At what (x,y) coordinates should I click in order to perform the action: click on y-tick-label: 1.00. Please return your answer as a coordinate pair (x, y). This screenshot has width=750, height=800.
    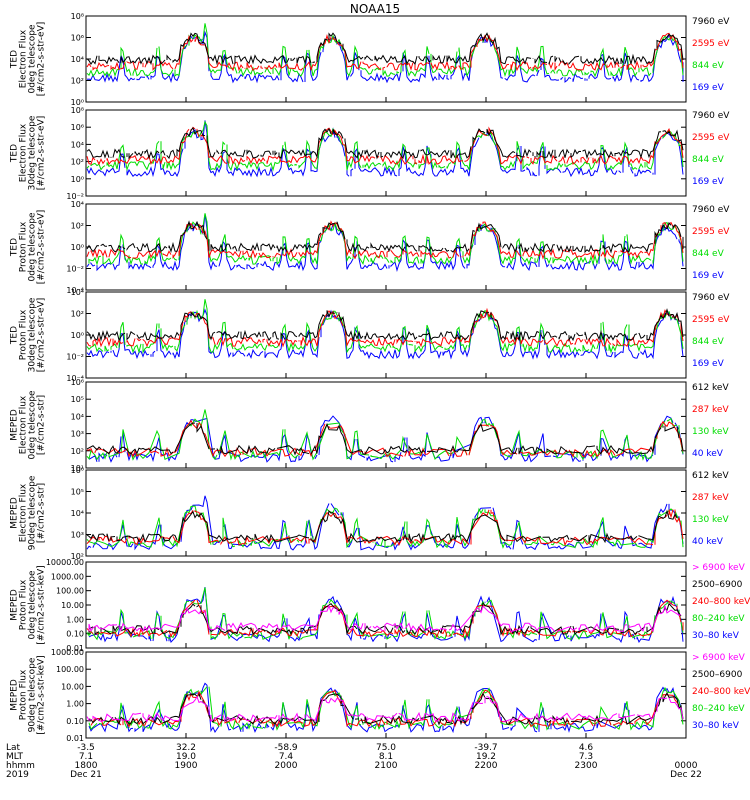
    Looking at the image, I should click on (75, 704).